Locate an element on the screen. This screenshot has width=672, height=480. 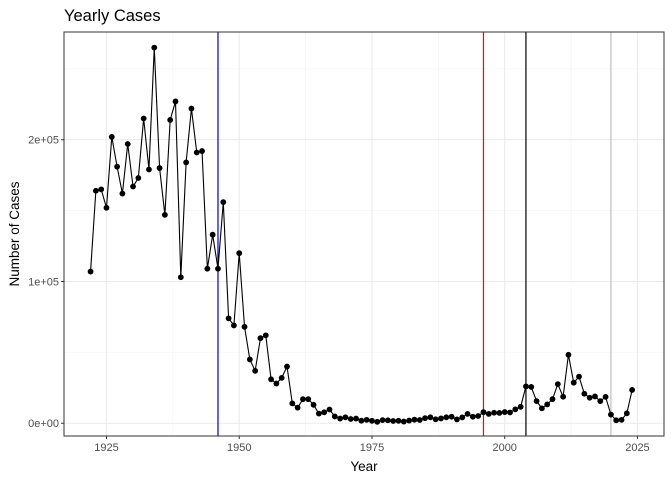
x-tick-label: 1925 is located at coordinates (106, 448).